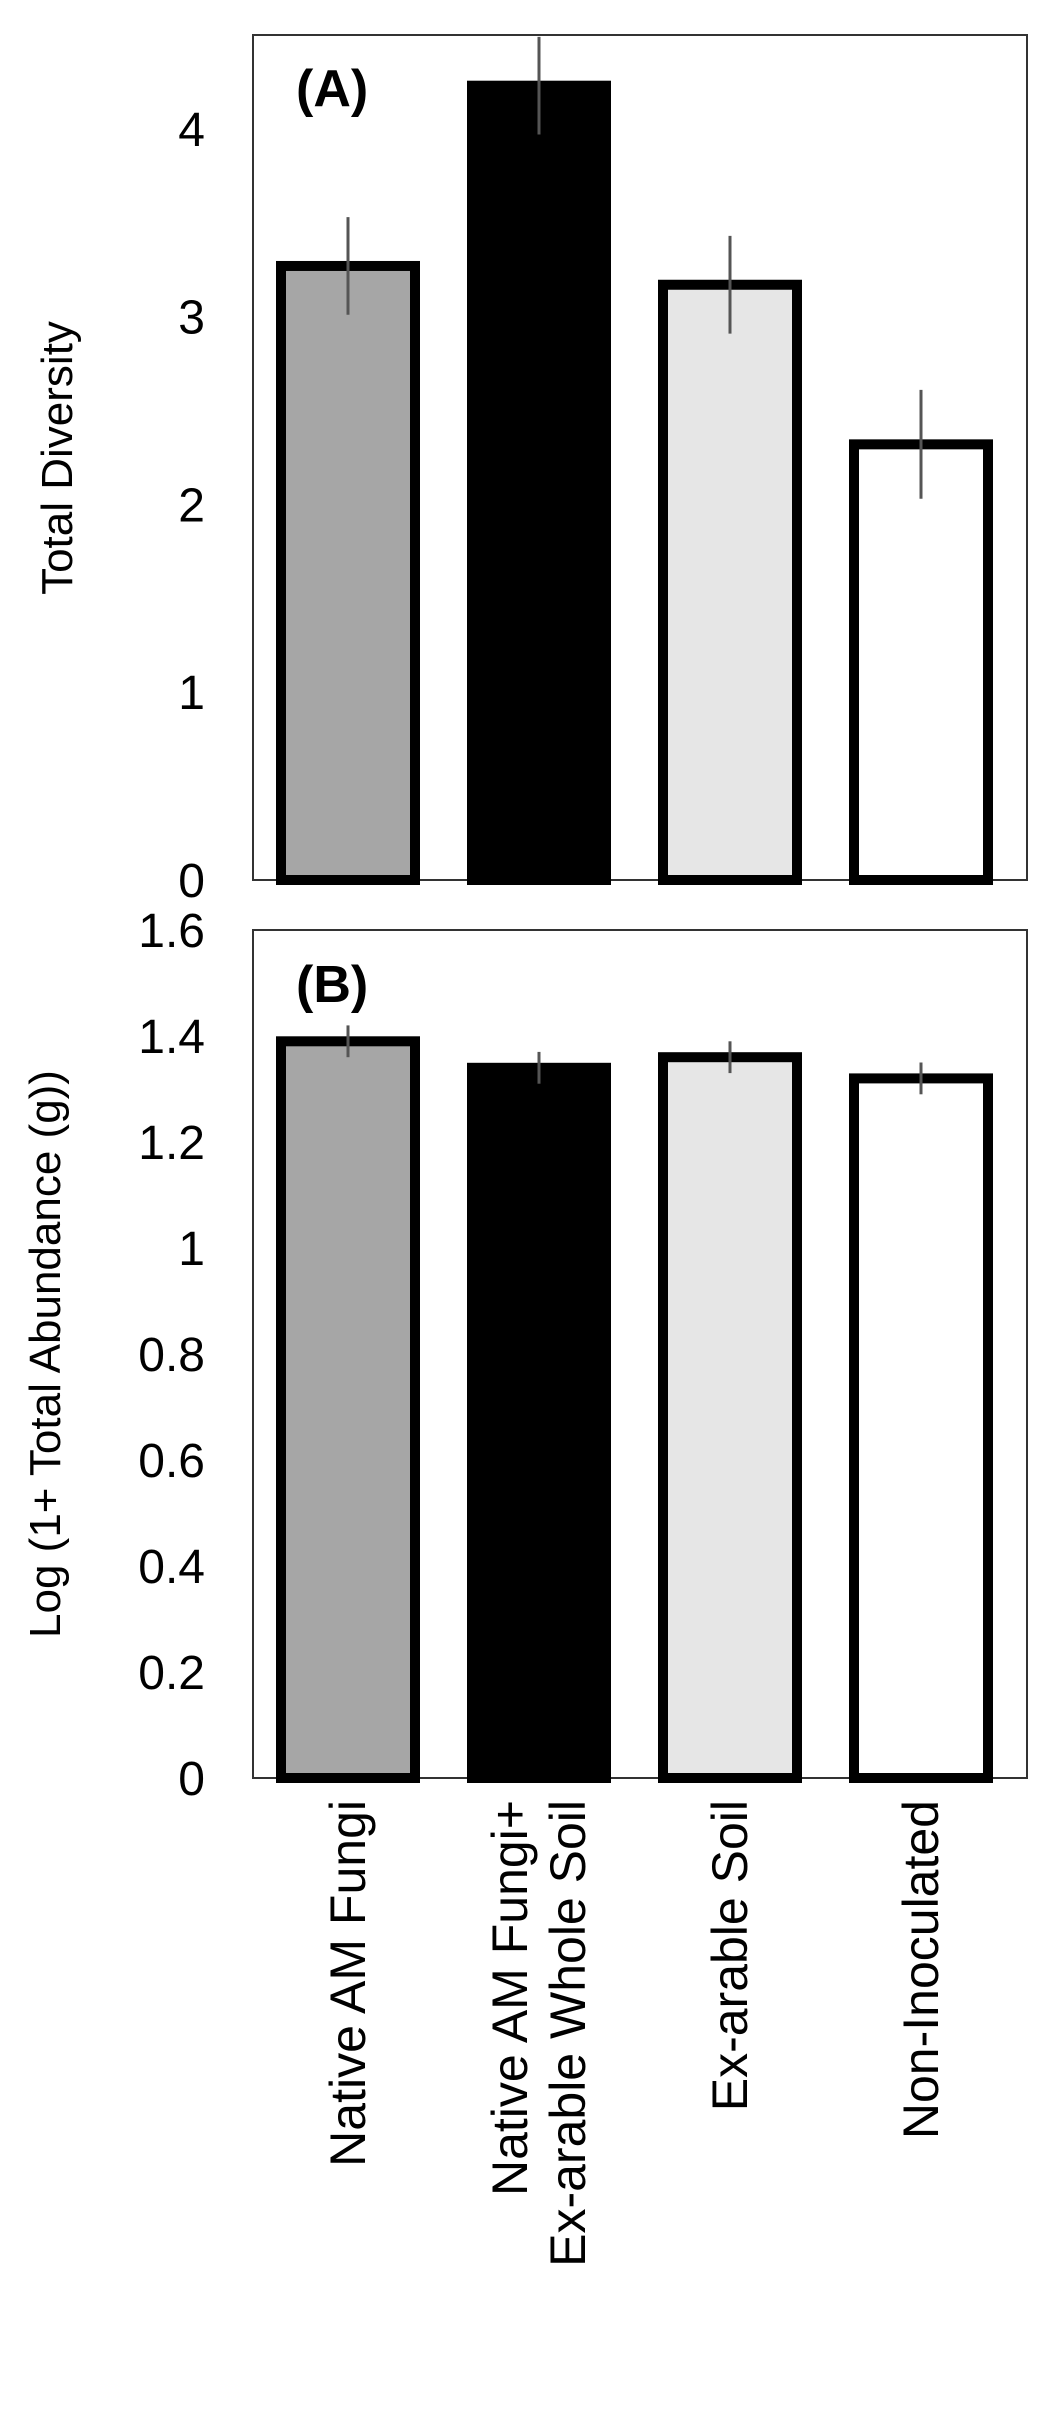 The height and width of the screenshot is (2421, 1057). What do you see at coordinates (332, 985) in the screenshot?
I see `panel-b-label: (B)` at bounding box center [332, 985].